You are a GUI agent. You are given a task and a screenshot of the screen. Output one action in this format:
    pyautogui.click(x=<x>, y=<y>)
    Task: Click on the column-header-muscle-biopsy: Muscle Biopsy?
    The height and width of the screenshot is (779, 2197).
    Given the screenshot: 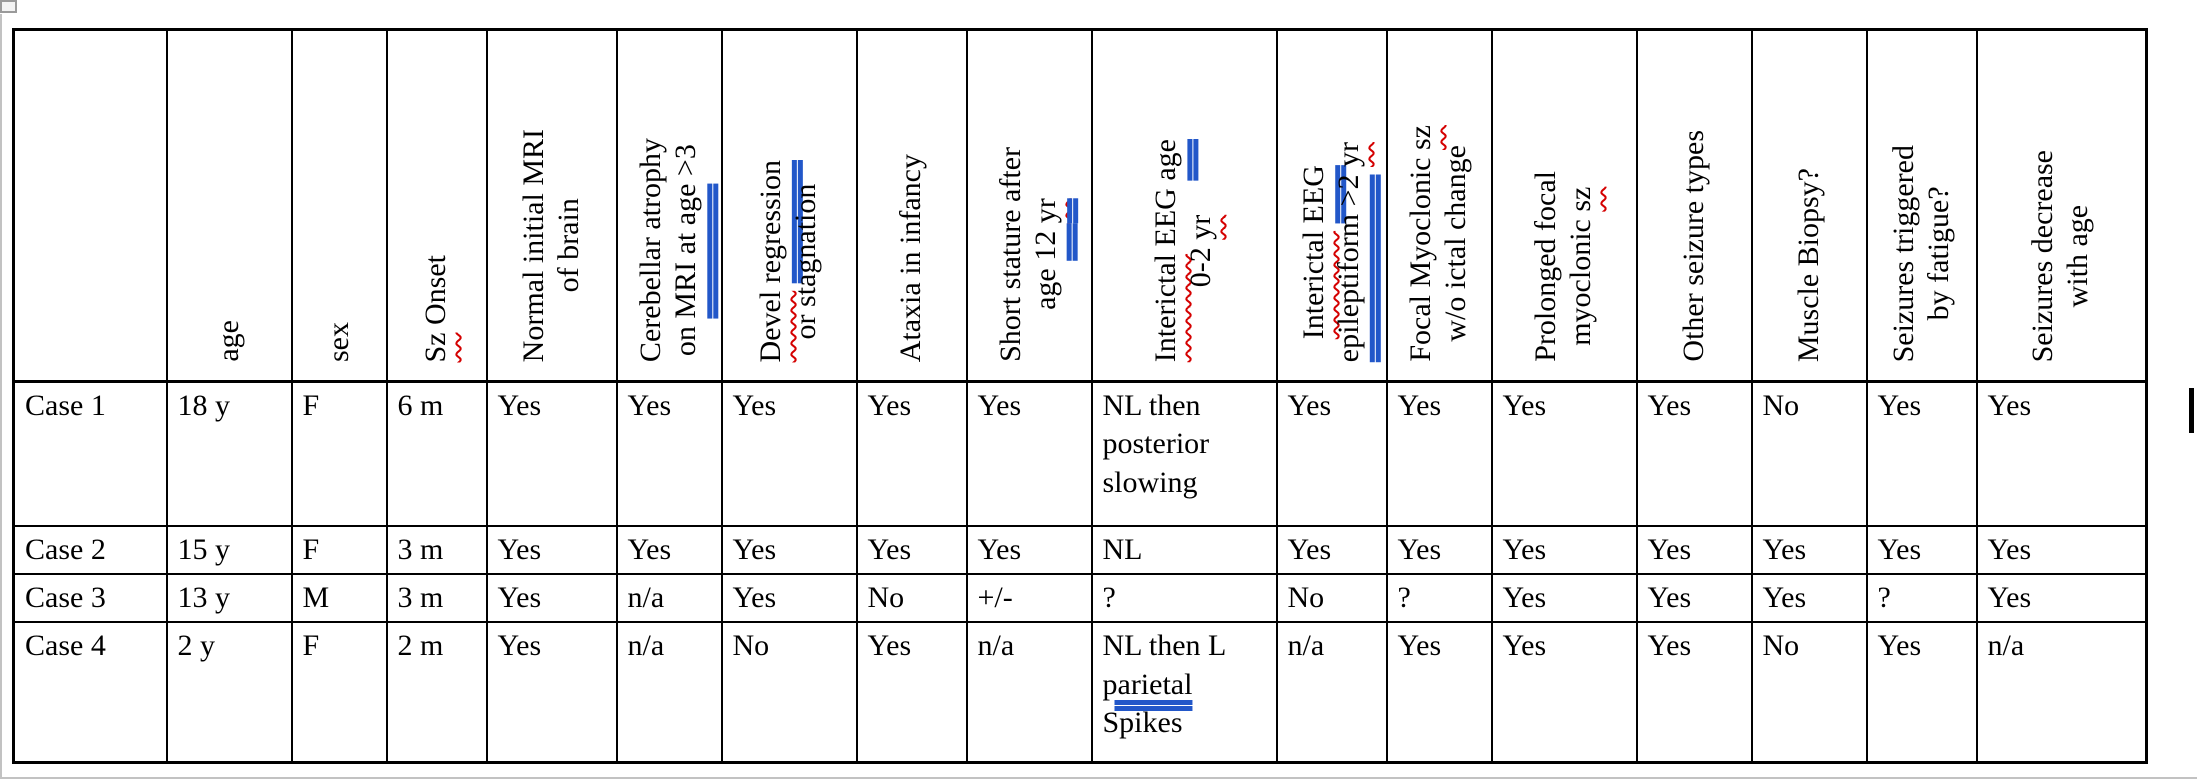 What is the action you would take?
    pyautogui.click(x=1809, y=205)
    